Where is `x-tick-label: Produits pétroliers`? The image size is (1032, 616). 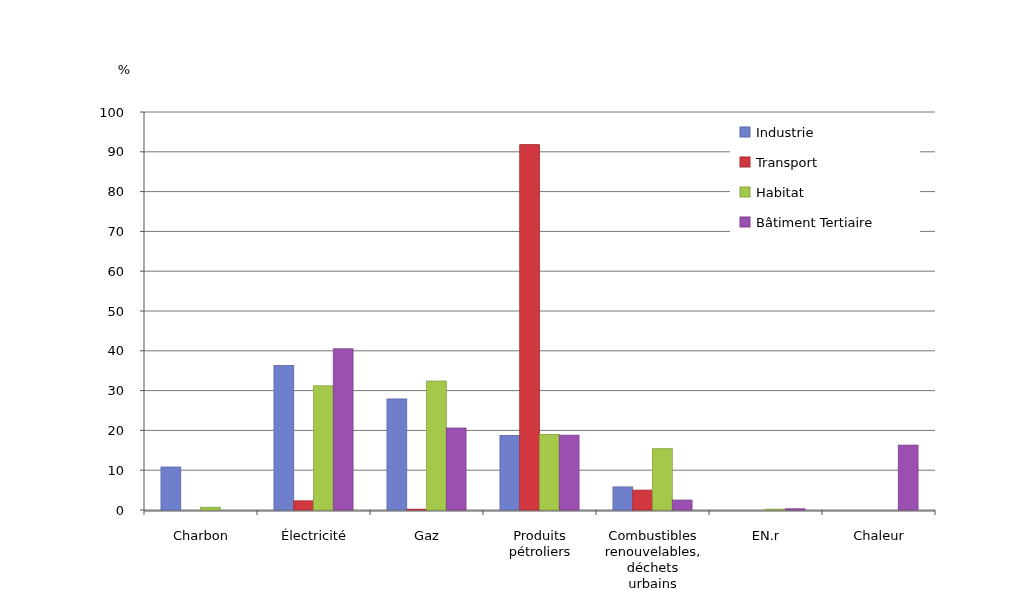 x-tick-label: Produits pétroliers is located at coordinates (539, 543).